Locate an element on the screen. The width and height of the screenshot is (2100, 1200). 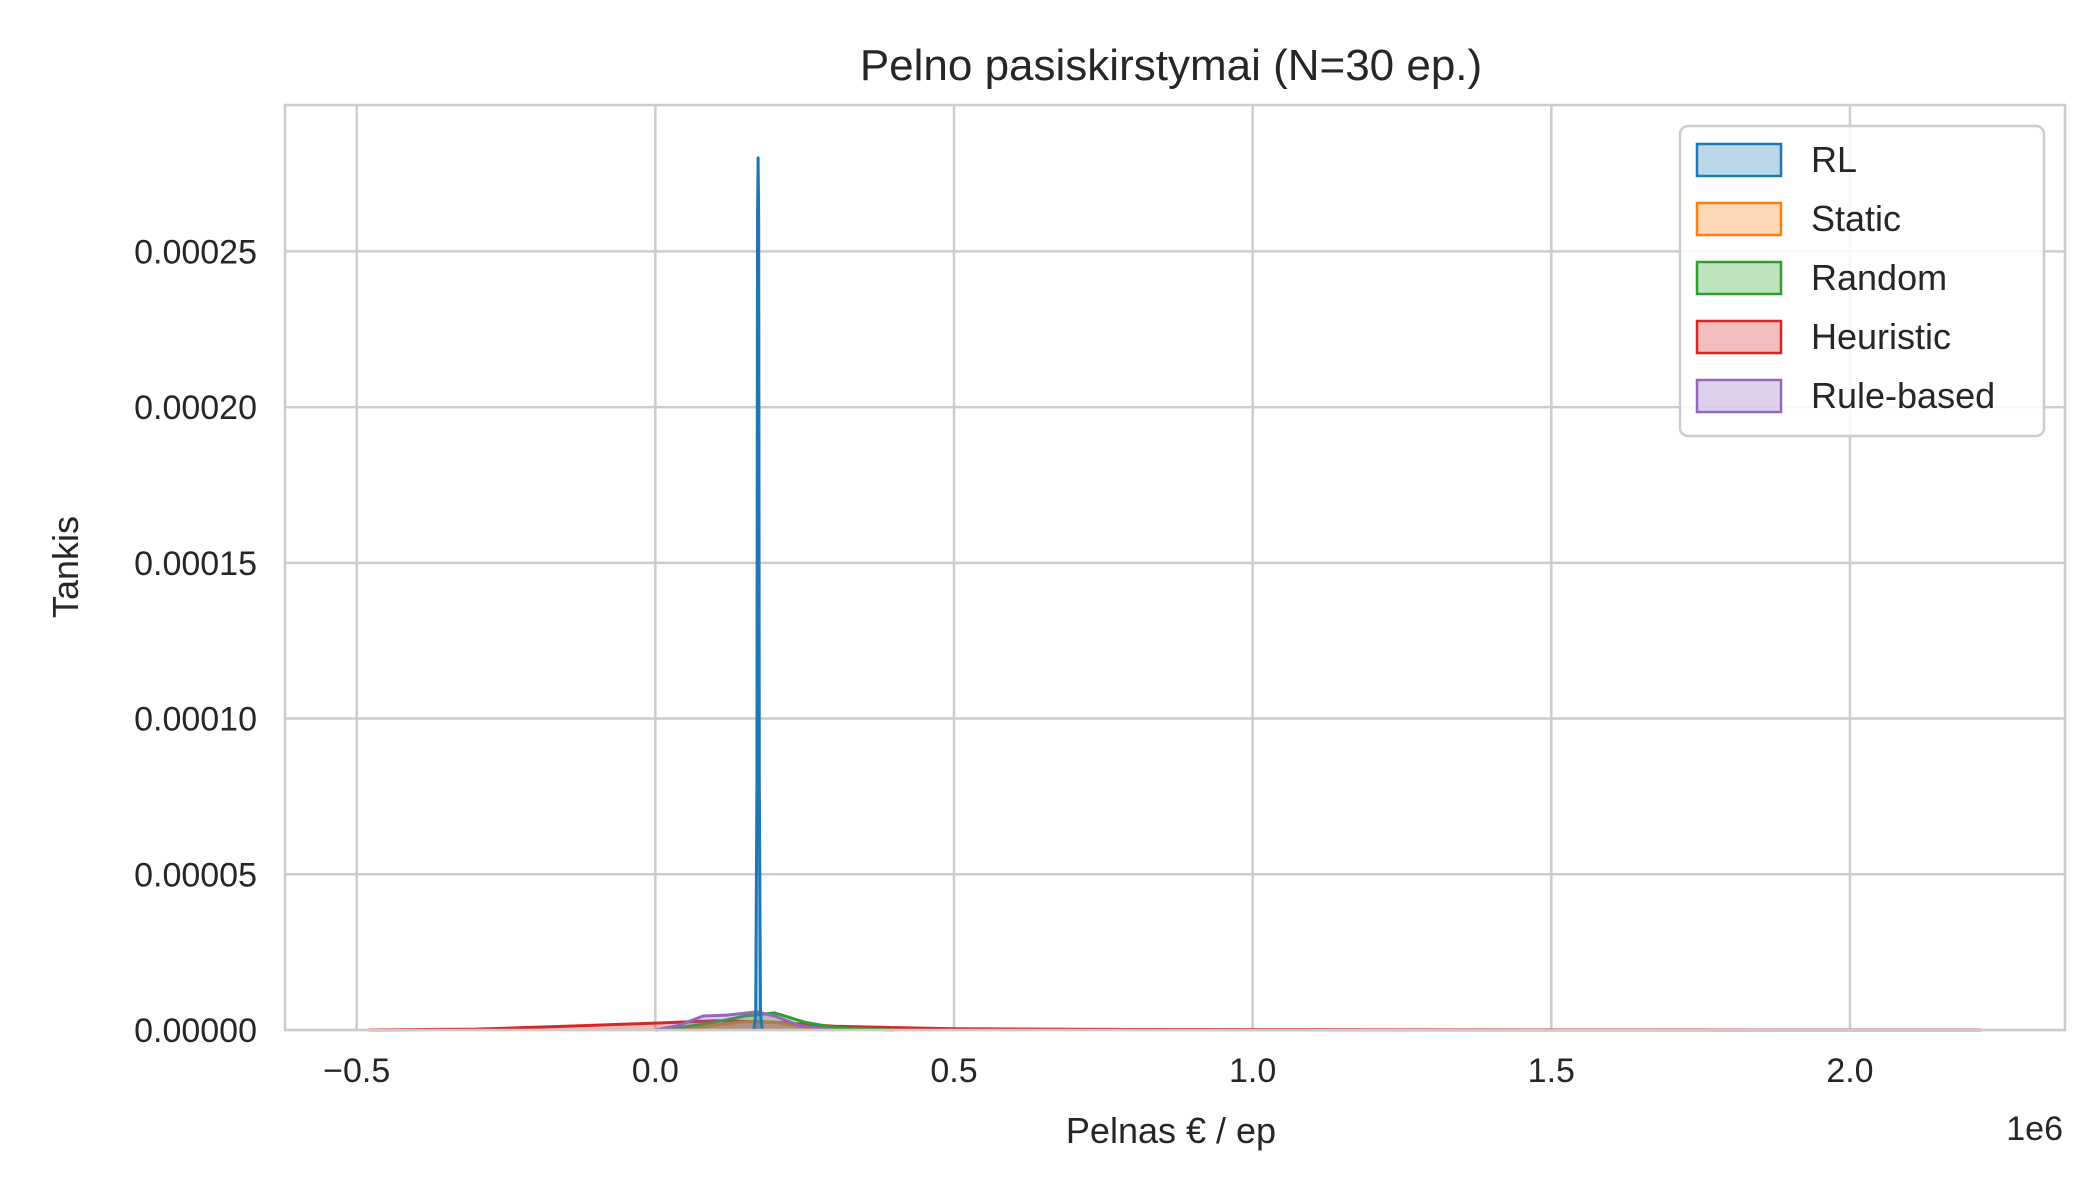
kde-area-rule-based is located at coordinates (745, 1020).